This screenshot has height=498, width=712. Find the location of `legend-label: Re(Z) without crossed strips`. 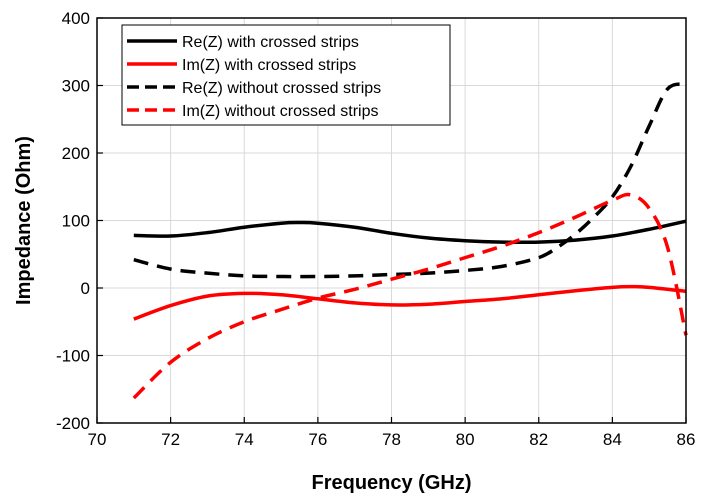

legend-label: Re(Z) without crossed strips is located at coordinates (281, 88).